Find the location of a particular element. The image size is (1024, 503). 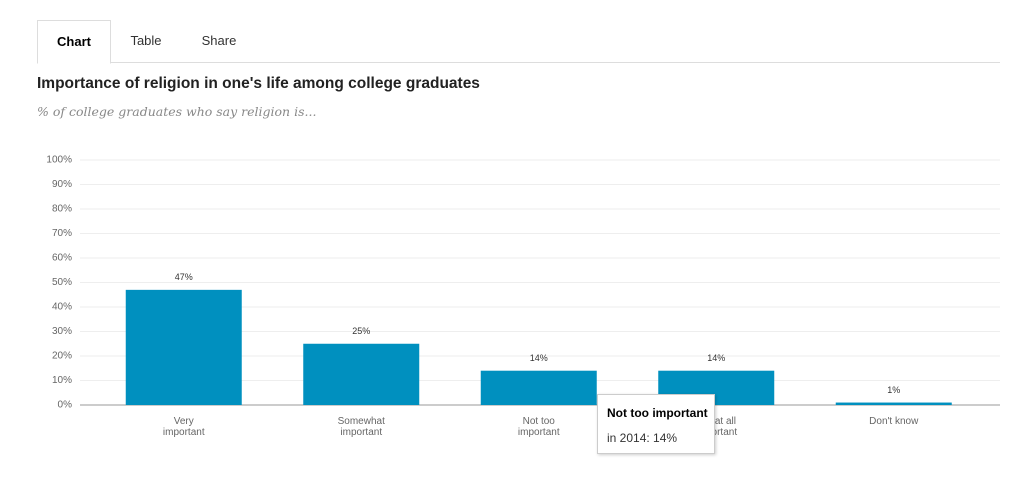

tooltip-title: Not too important is located at coordinates (657, 413).